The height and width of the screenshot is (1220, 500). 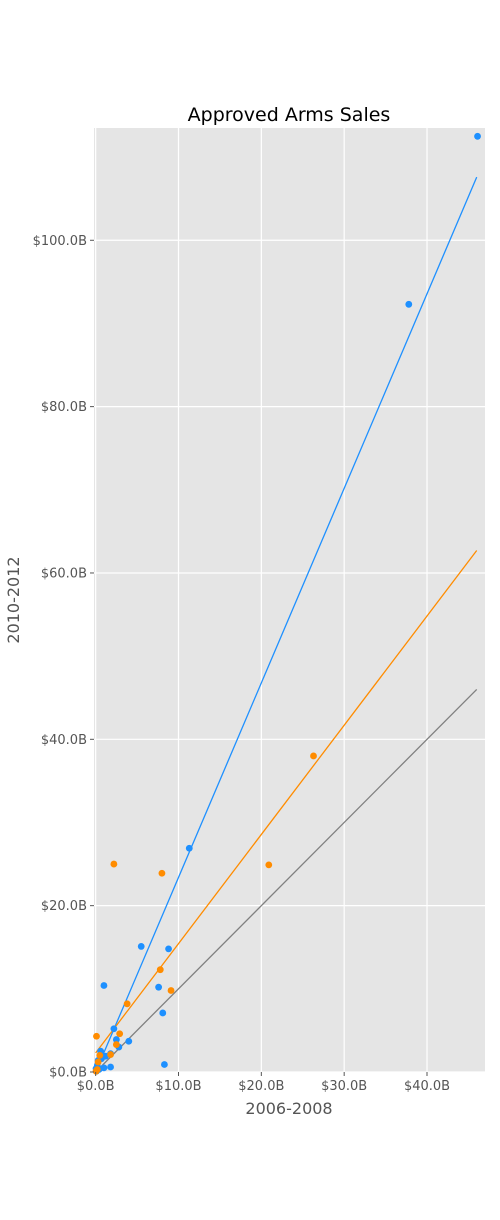 What do you see at coordinates (13, 599) in the screenshot?
I see `y-axis-title: 2010-2012` at bounding box center [13, 599].